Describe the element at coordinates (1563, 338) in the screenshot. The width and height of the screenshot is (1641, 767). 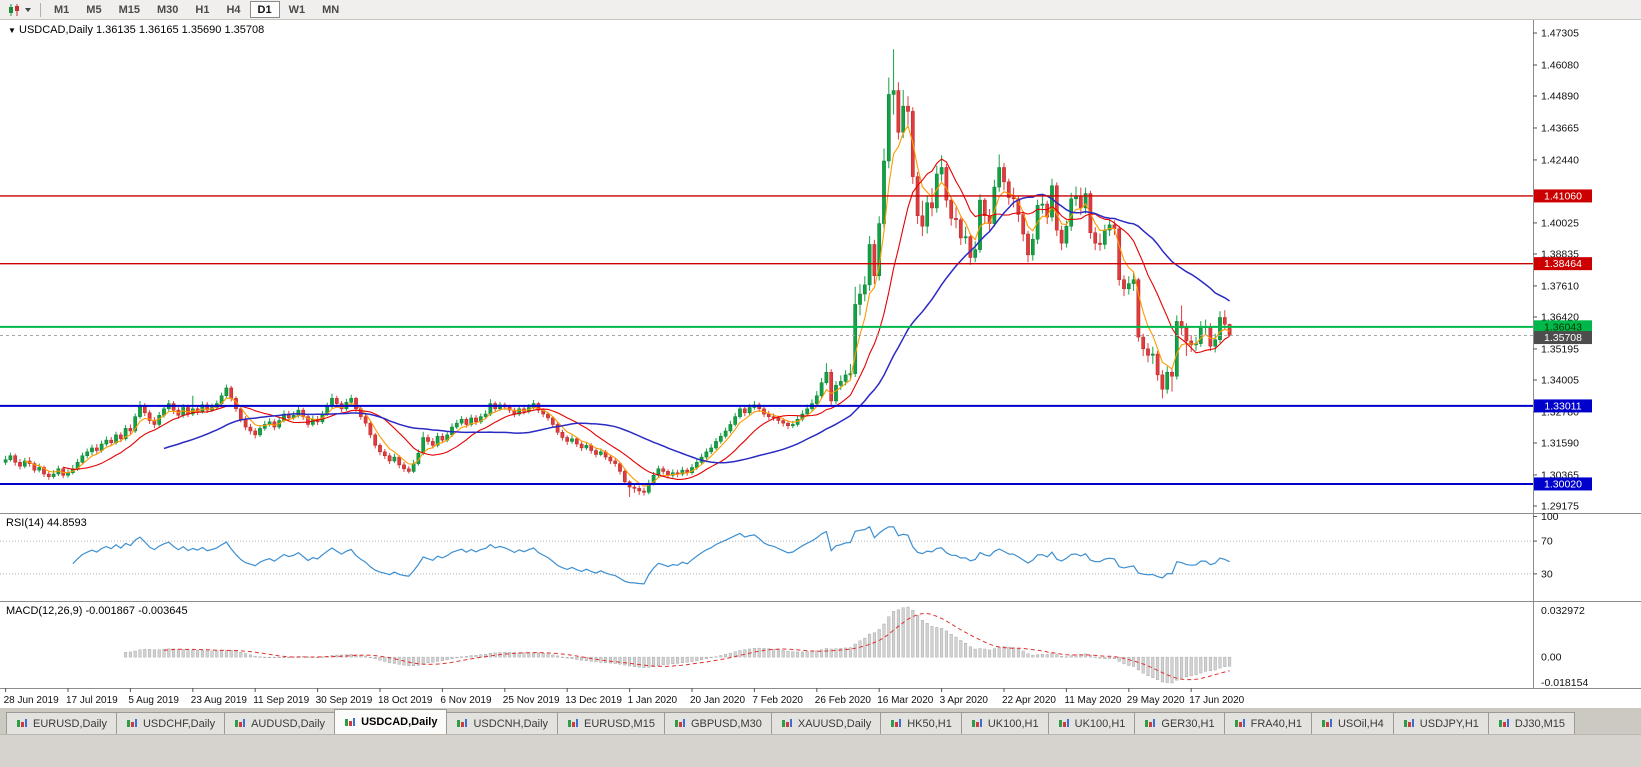
I see `price-line-badge: 1.35708` at that location.